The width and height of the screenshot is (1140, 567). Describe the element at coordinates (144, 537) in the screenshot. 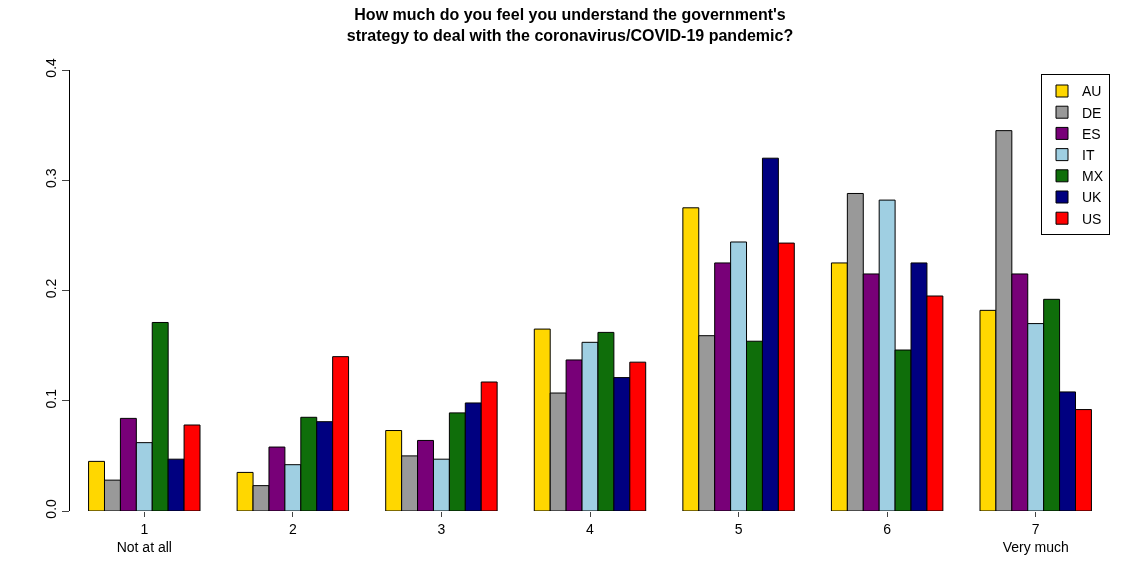

I see `x-tick-label: 1 Not at all` at that location.